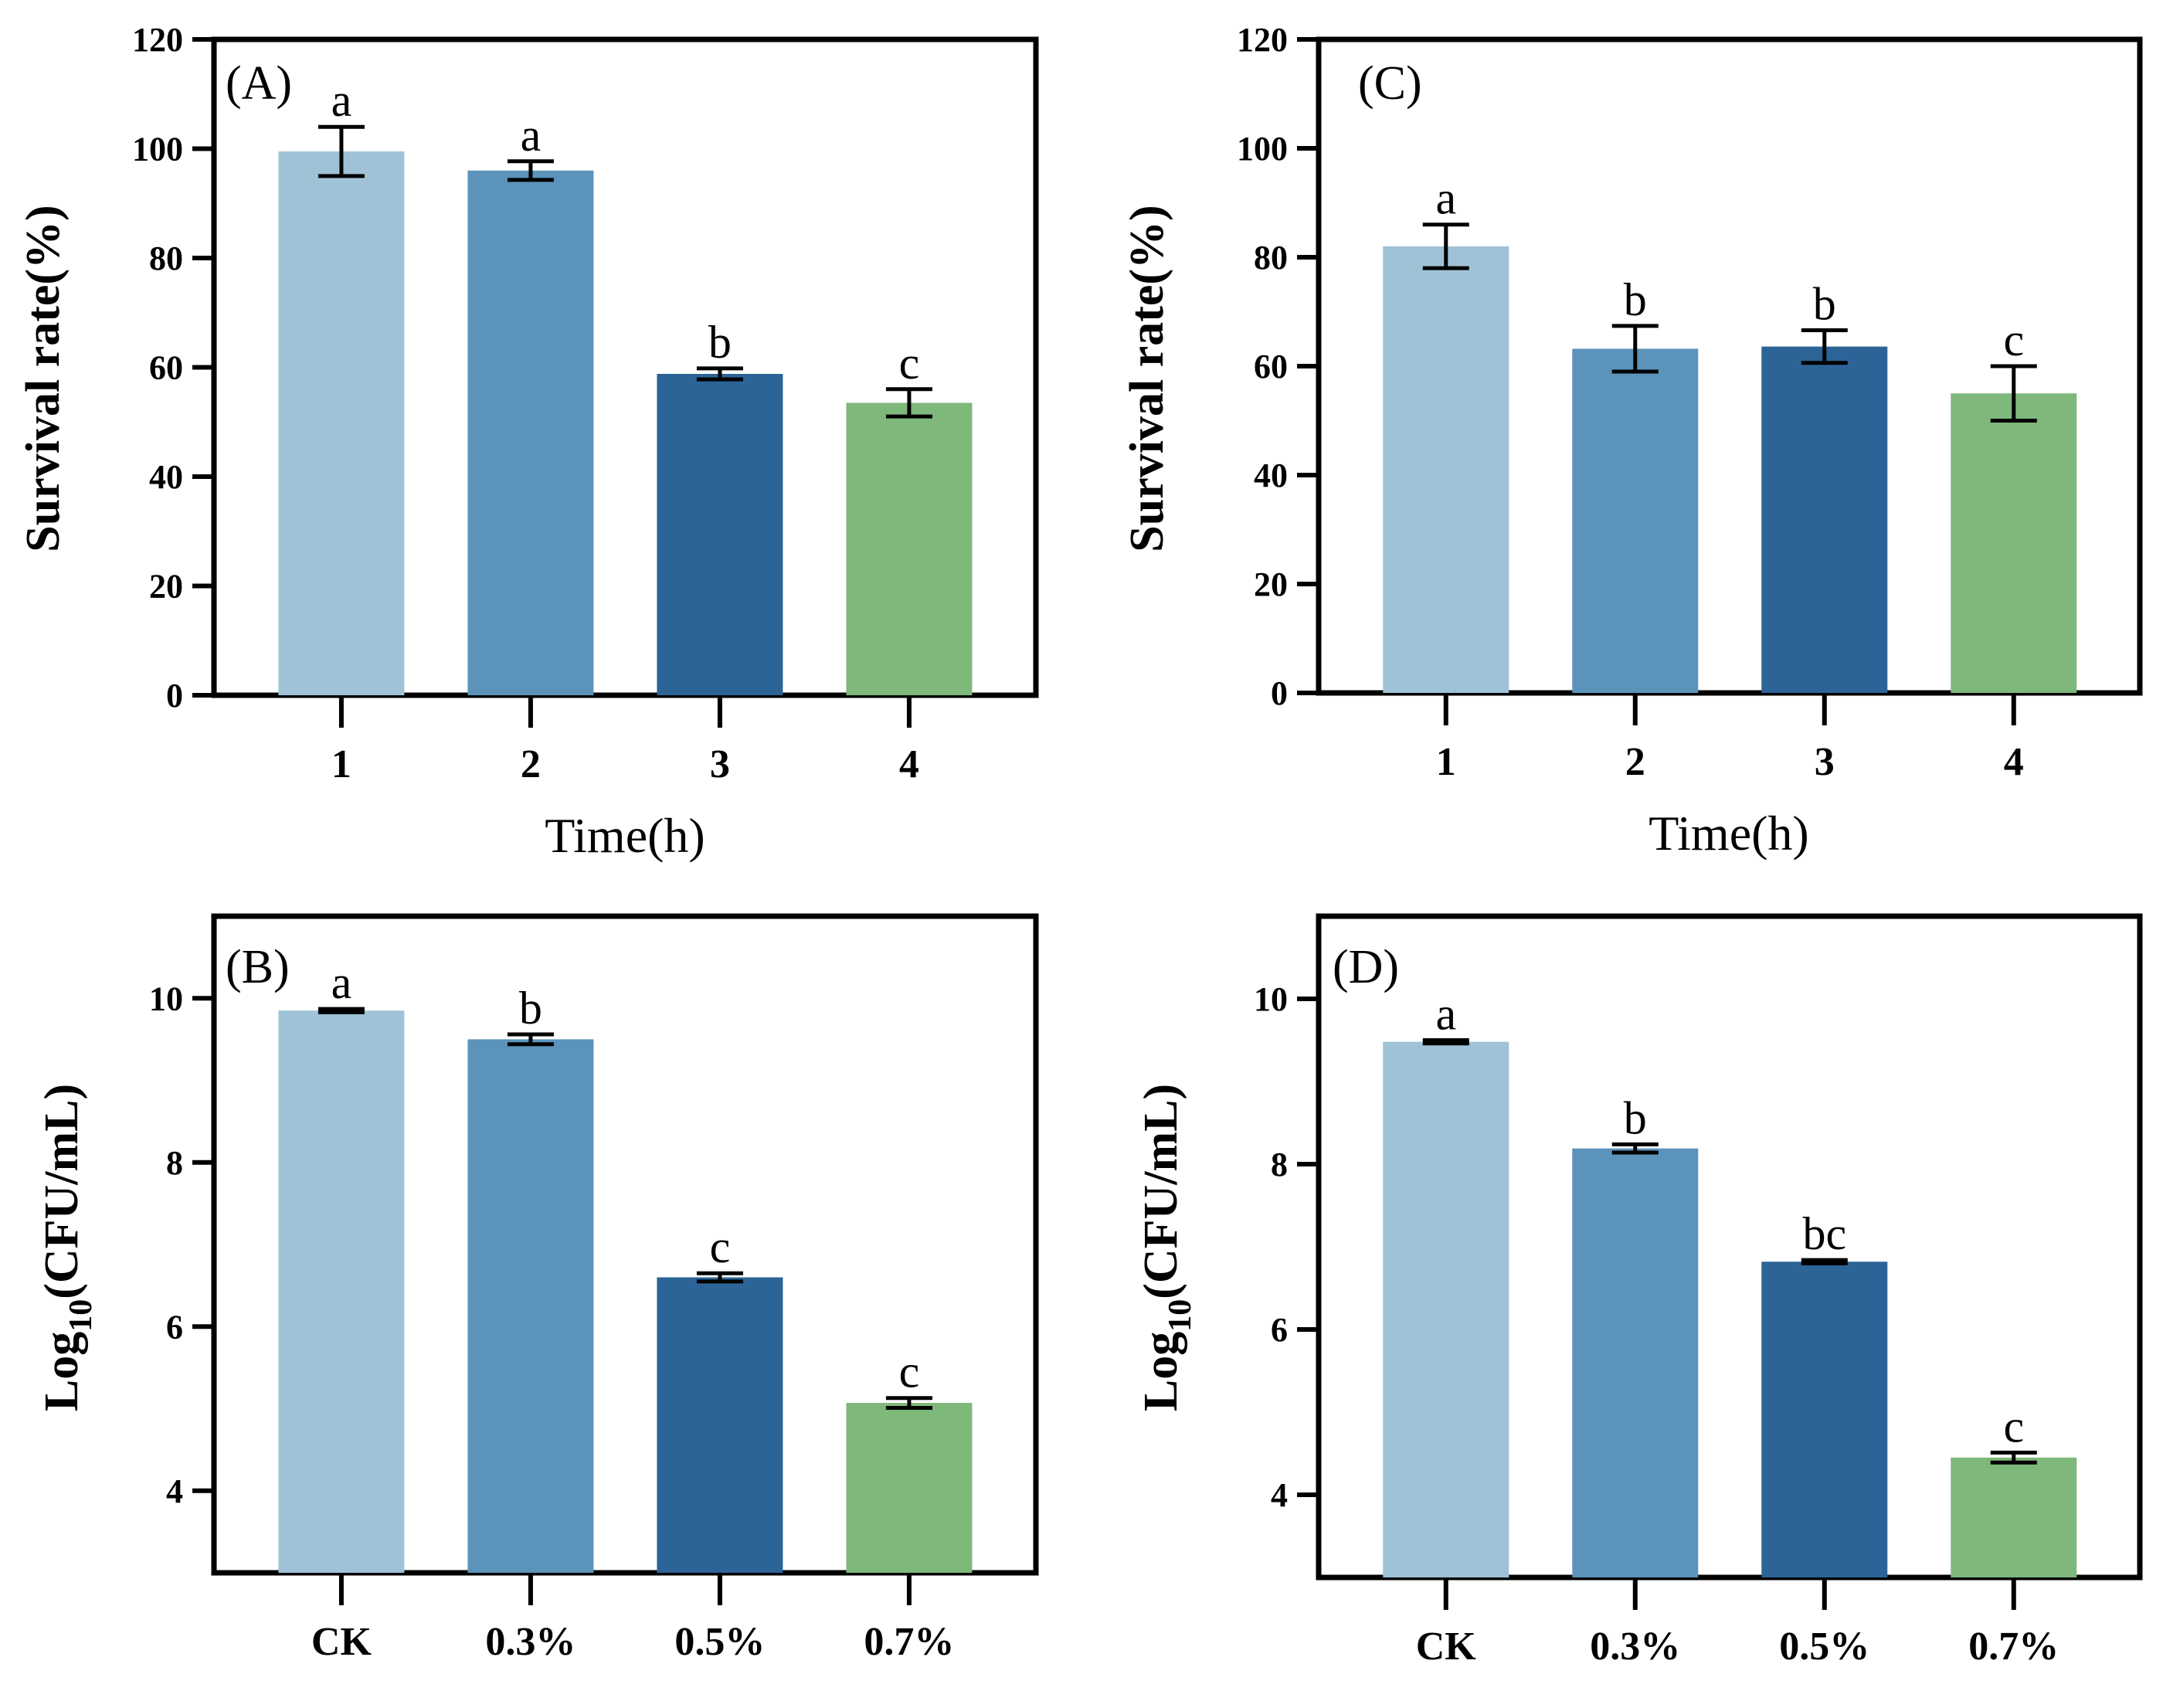  Describe the element at coordinates (1271, 258) in the screenshot. I see `panel-c-y-tick-label-5: 80` at that location.